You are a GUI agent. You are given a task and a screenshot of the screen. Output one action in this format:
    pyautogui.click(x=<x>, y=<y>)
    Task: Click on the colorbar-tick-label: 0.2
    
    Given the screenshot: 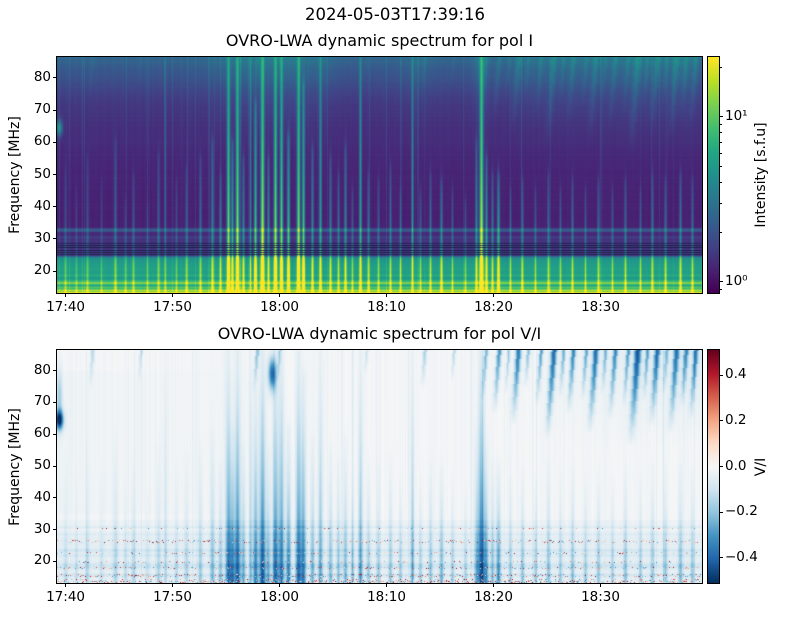 What is the action you would take?
    pyautogui.click(x=736, y=419)
    